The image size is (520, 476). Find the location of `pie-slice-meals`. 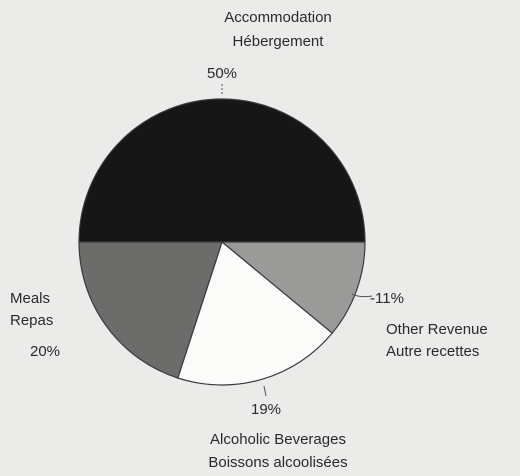

pie-slice-meals is located at coordinates (150, 310).